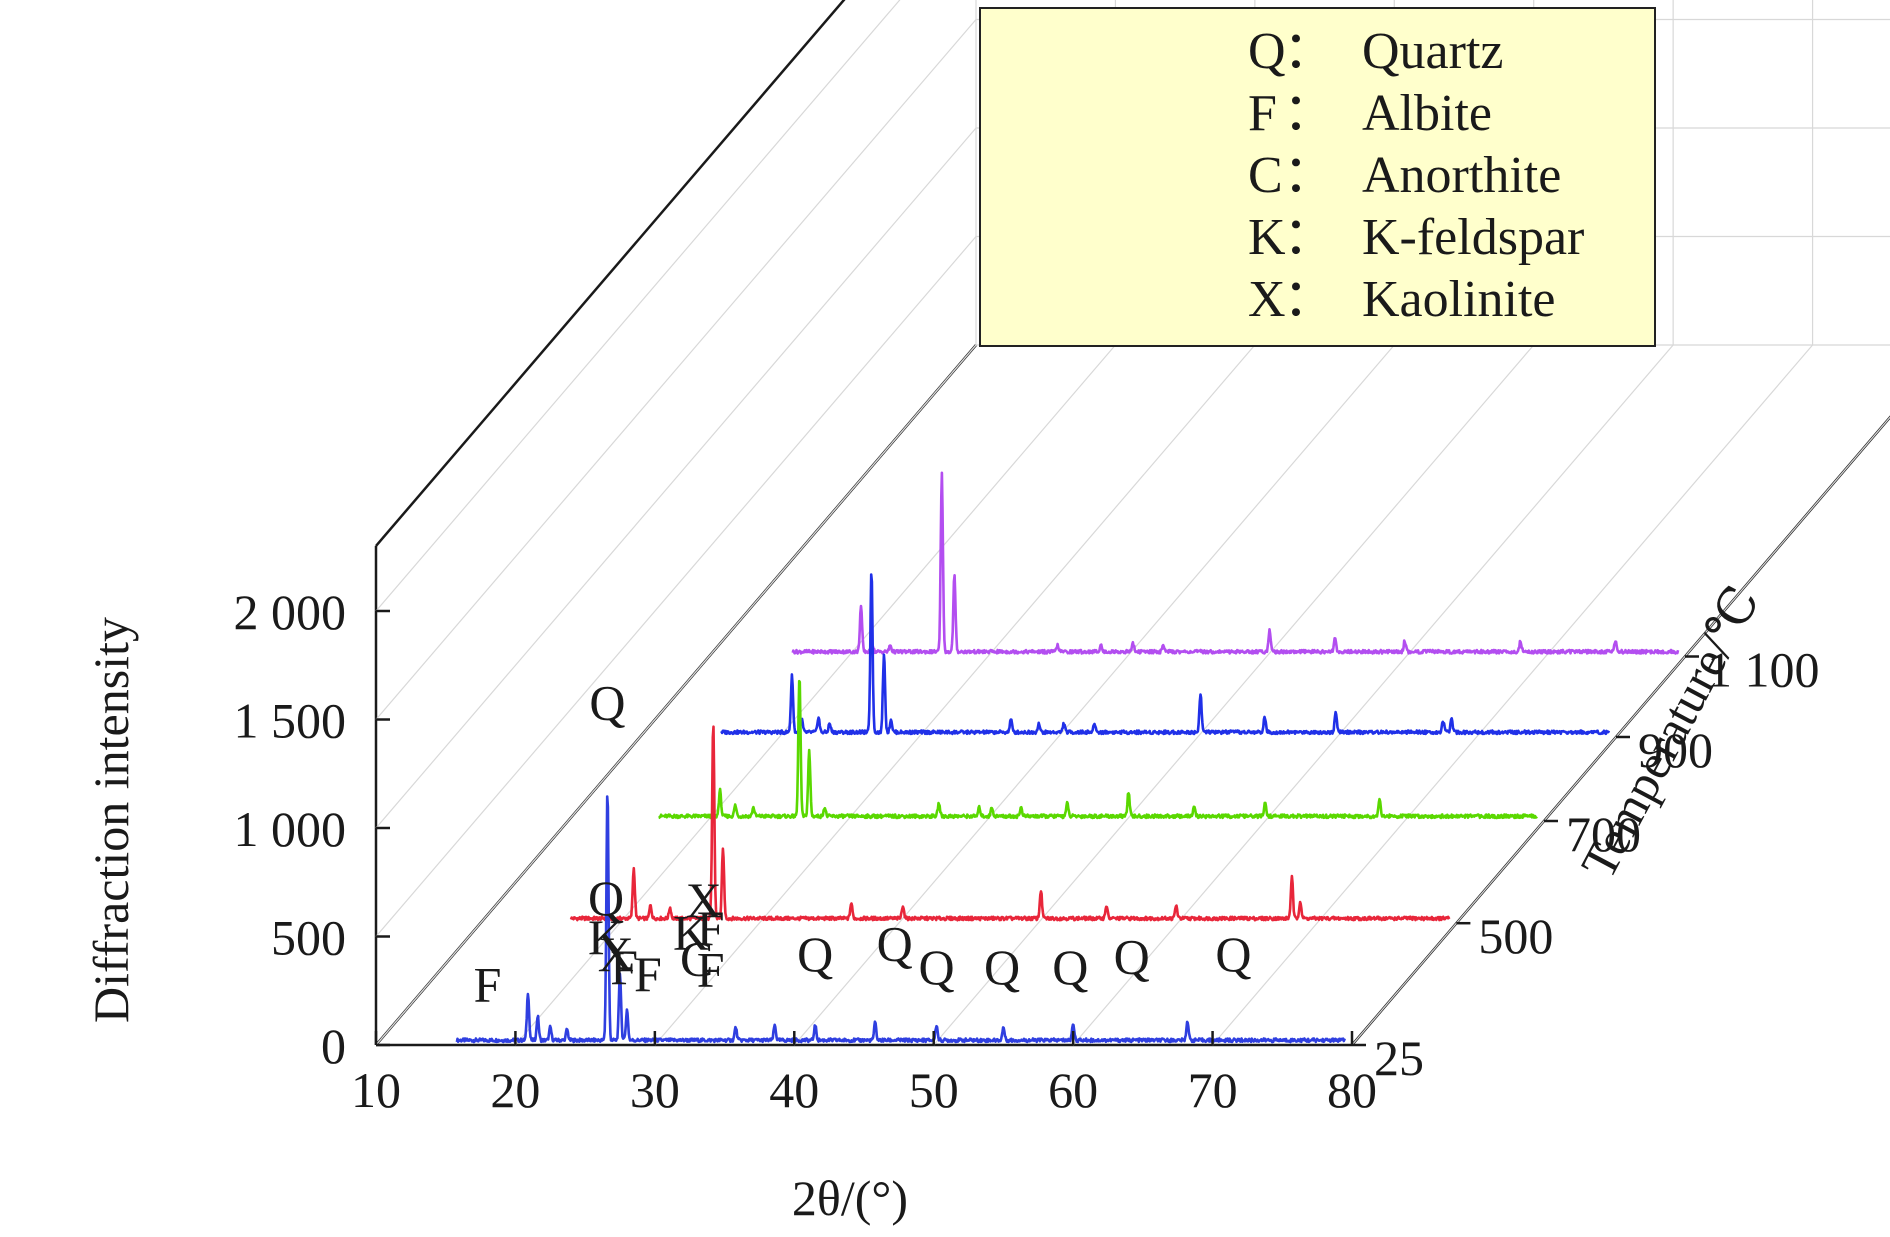 Image resolution: width=1890 pixels, height=1237 pixels. I want to click on x-tick-label: 80, so click(1352, 1090).